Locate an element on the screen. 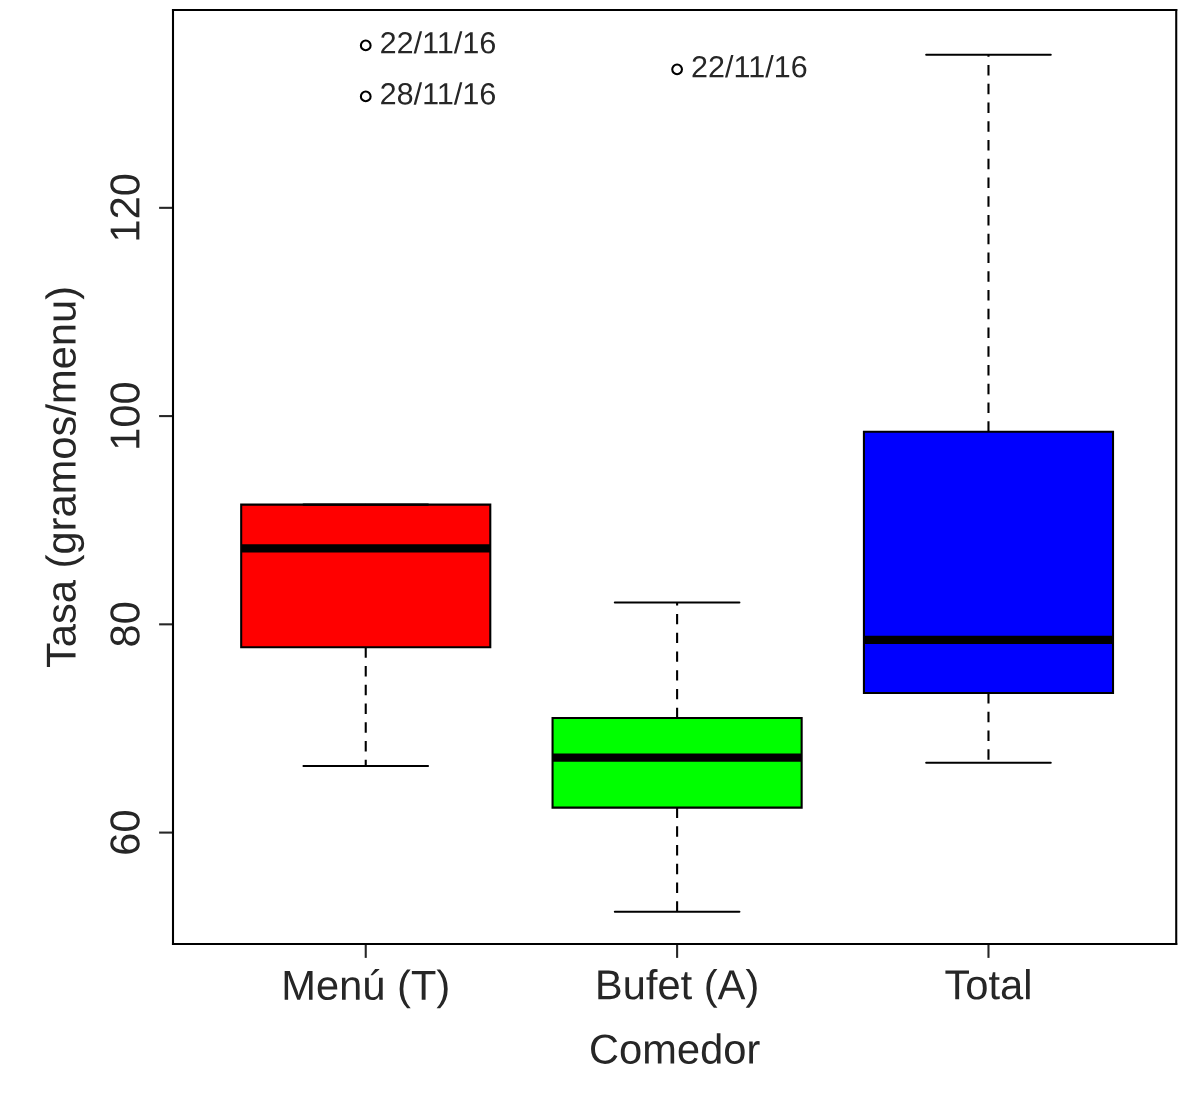 The width and height of the screenshot is (1178, 1095). x-axis-title: Comedor is located at coordinates (675, 1048).